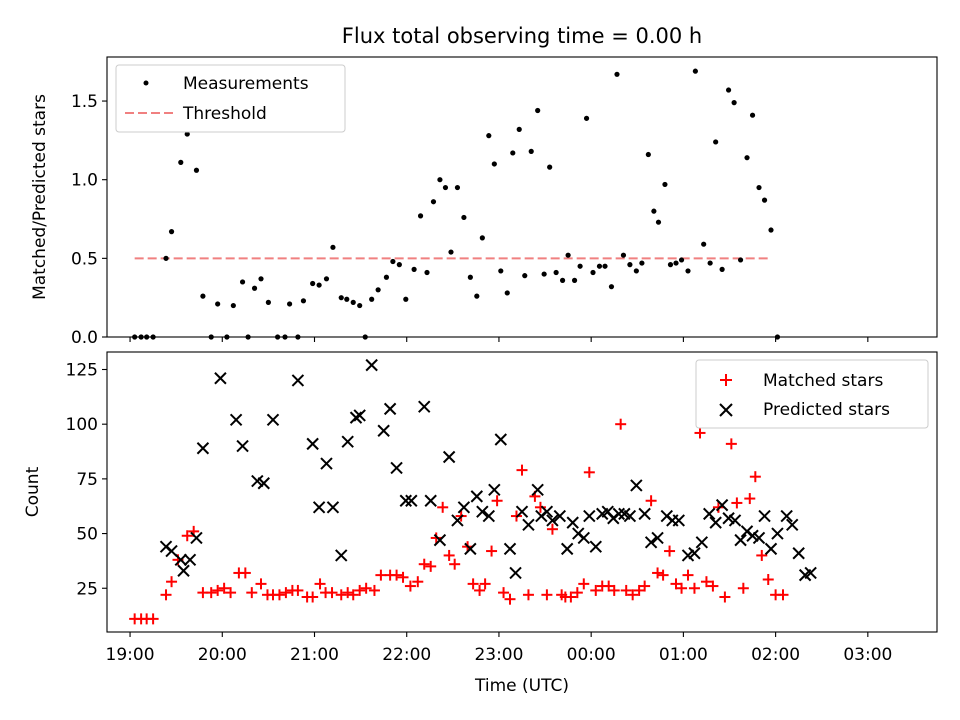 The height and width of the screenshot is (720, 960). What do you see at coordinates (40, 197) in the screenshot?
I see `top-y-axis-label: Matched/Predicted stars` at bounding box center [40, 197].